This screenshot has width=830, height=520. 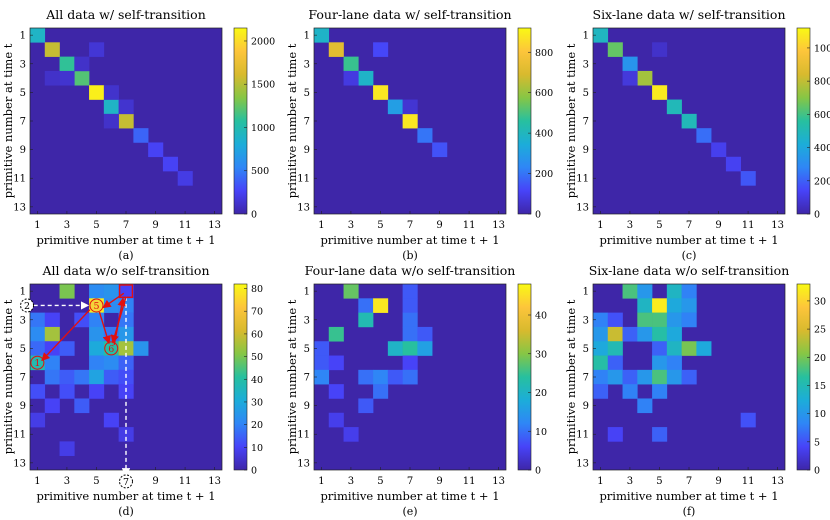 What do you see at coordinates (822, 82) in the screenshot?
I see `colorbar-tick-label: 800` at bounding box center [822, 82].